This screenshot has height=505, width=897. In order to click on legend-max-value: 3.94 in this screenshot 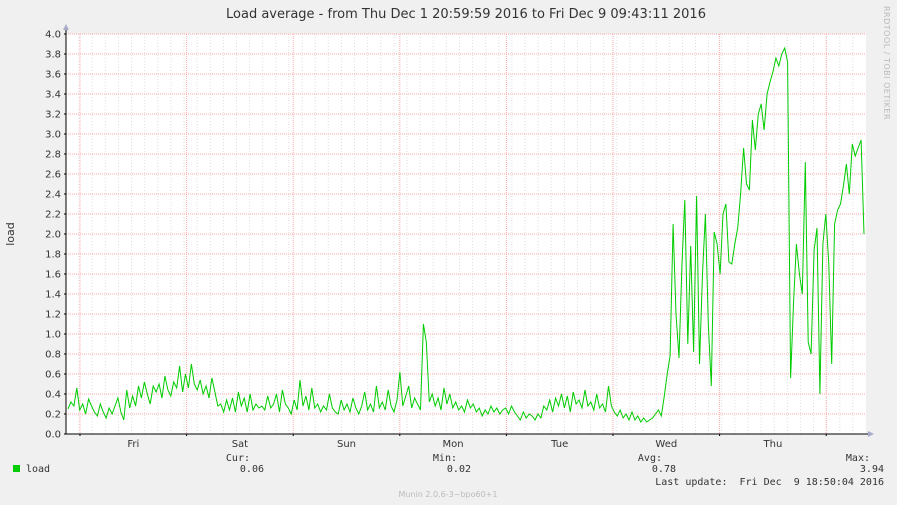, I will do `click(872, 469)`.